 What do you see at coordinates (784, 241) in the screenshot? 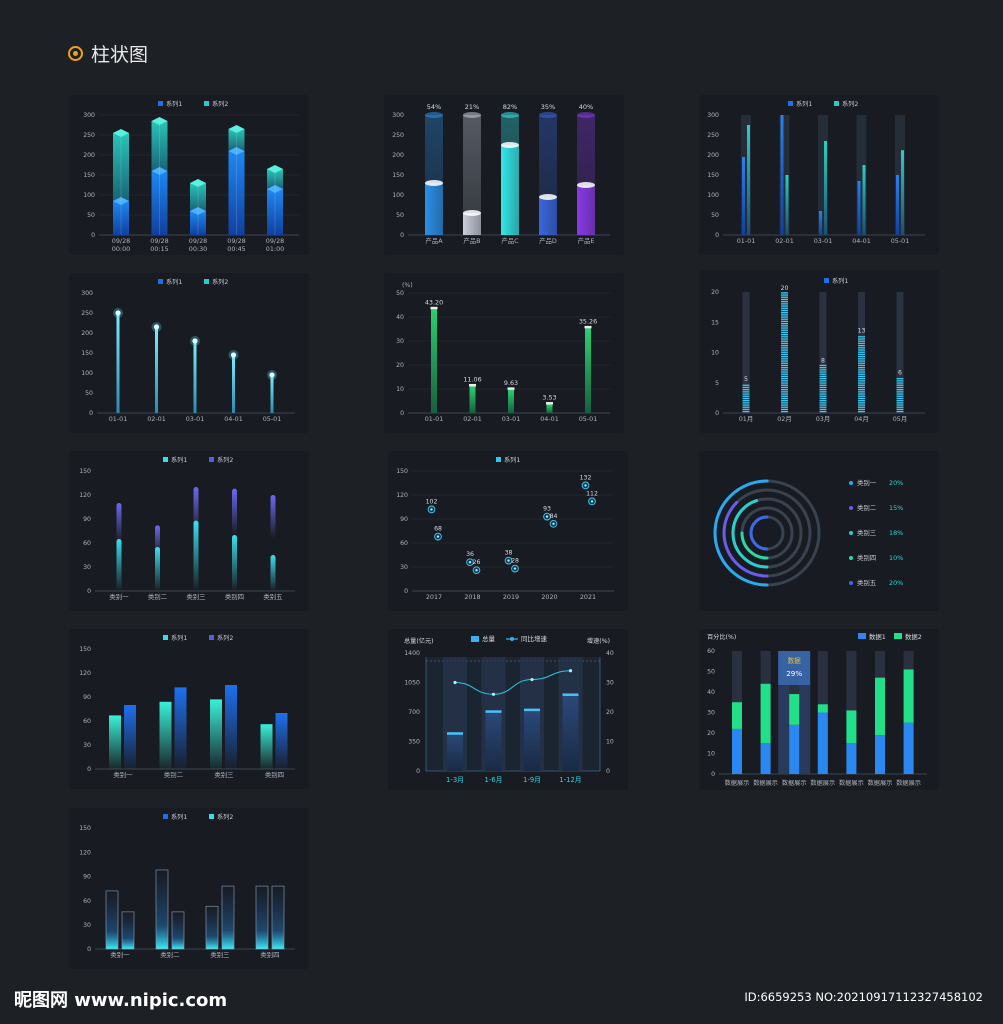
I see `x-tick-label: 02-01` at bounding box center [784, 241].